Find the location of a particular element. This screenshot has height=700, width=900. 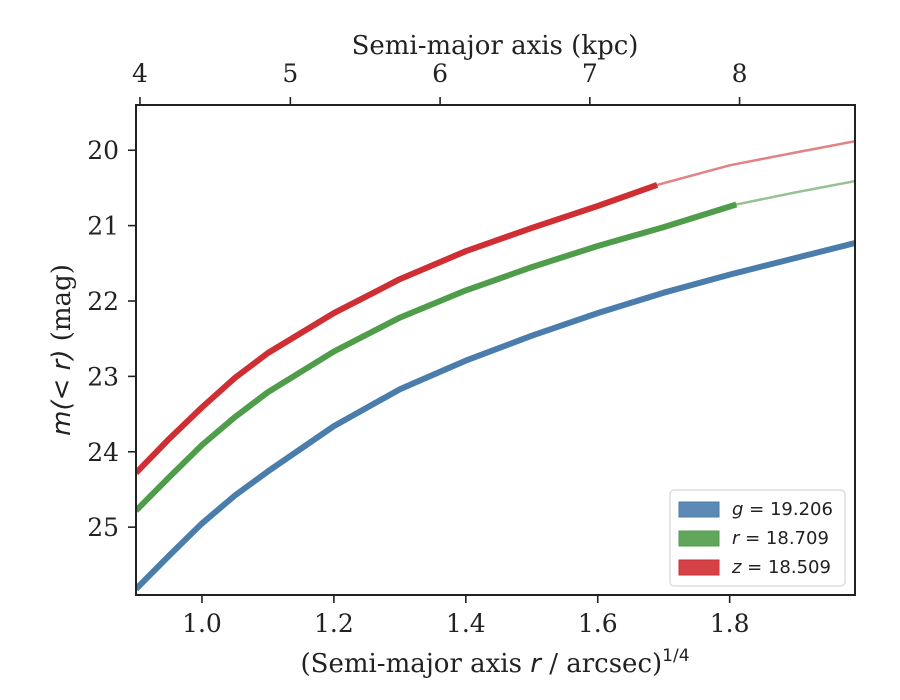

top-tick-label: 8 is located at coordinates (740, 73).